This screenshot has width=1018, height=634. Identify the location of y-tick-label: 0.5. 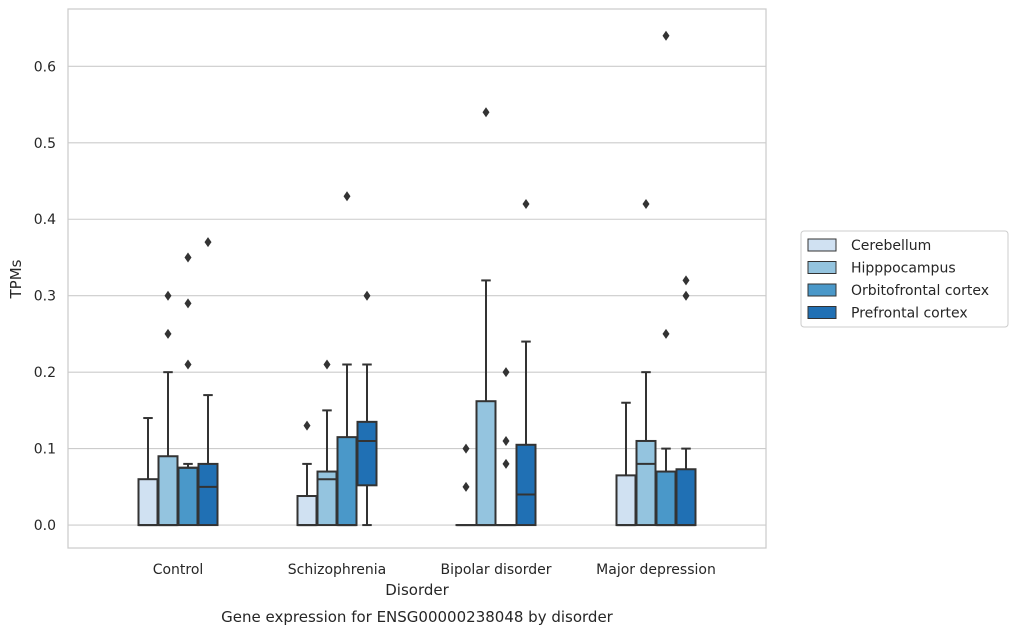
(45, 144).